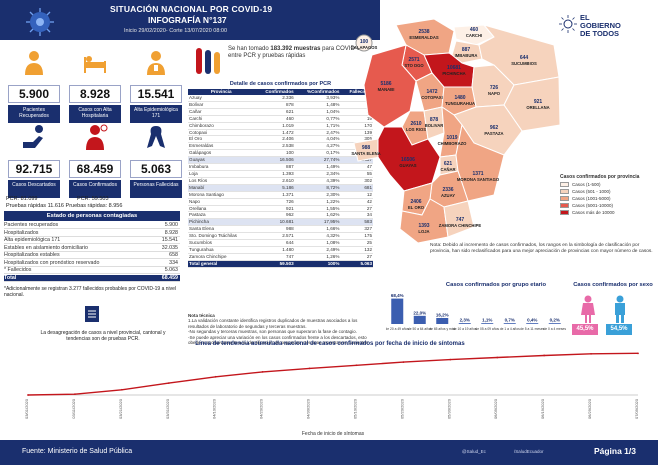  Describe the element at coordinates (317, 105) in the screenshot. I see `table-cell: 1,48%` at that location.